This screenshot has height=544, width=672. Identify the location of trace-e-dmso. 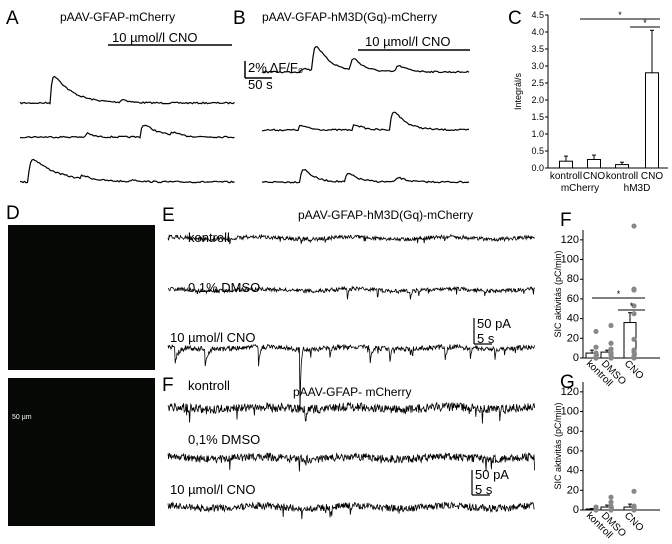
(351, 292).